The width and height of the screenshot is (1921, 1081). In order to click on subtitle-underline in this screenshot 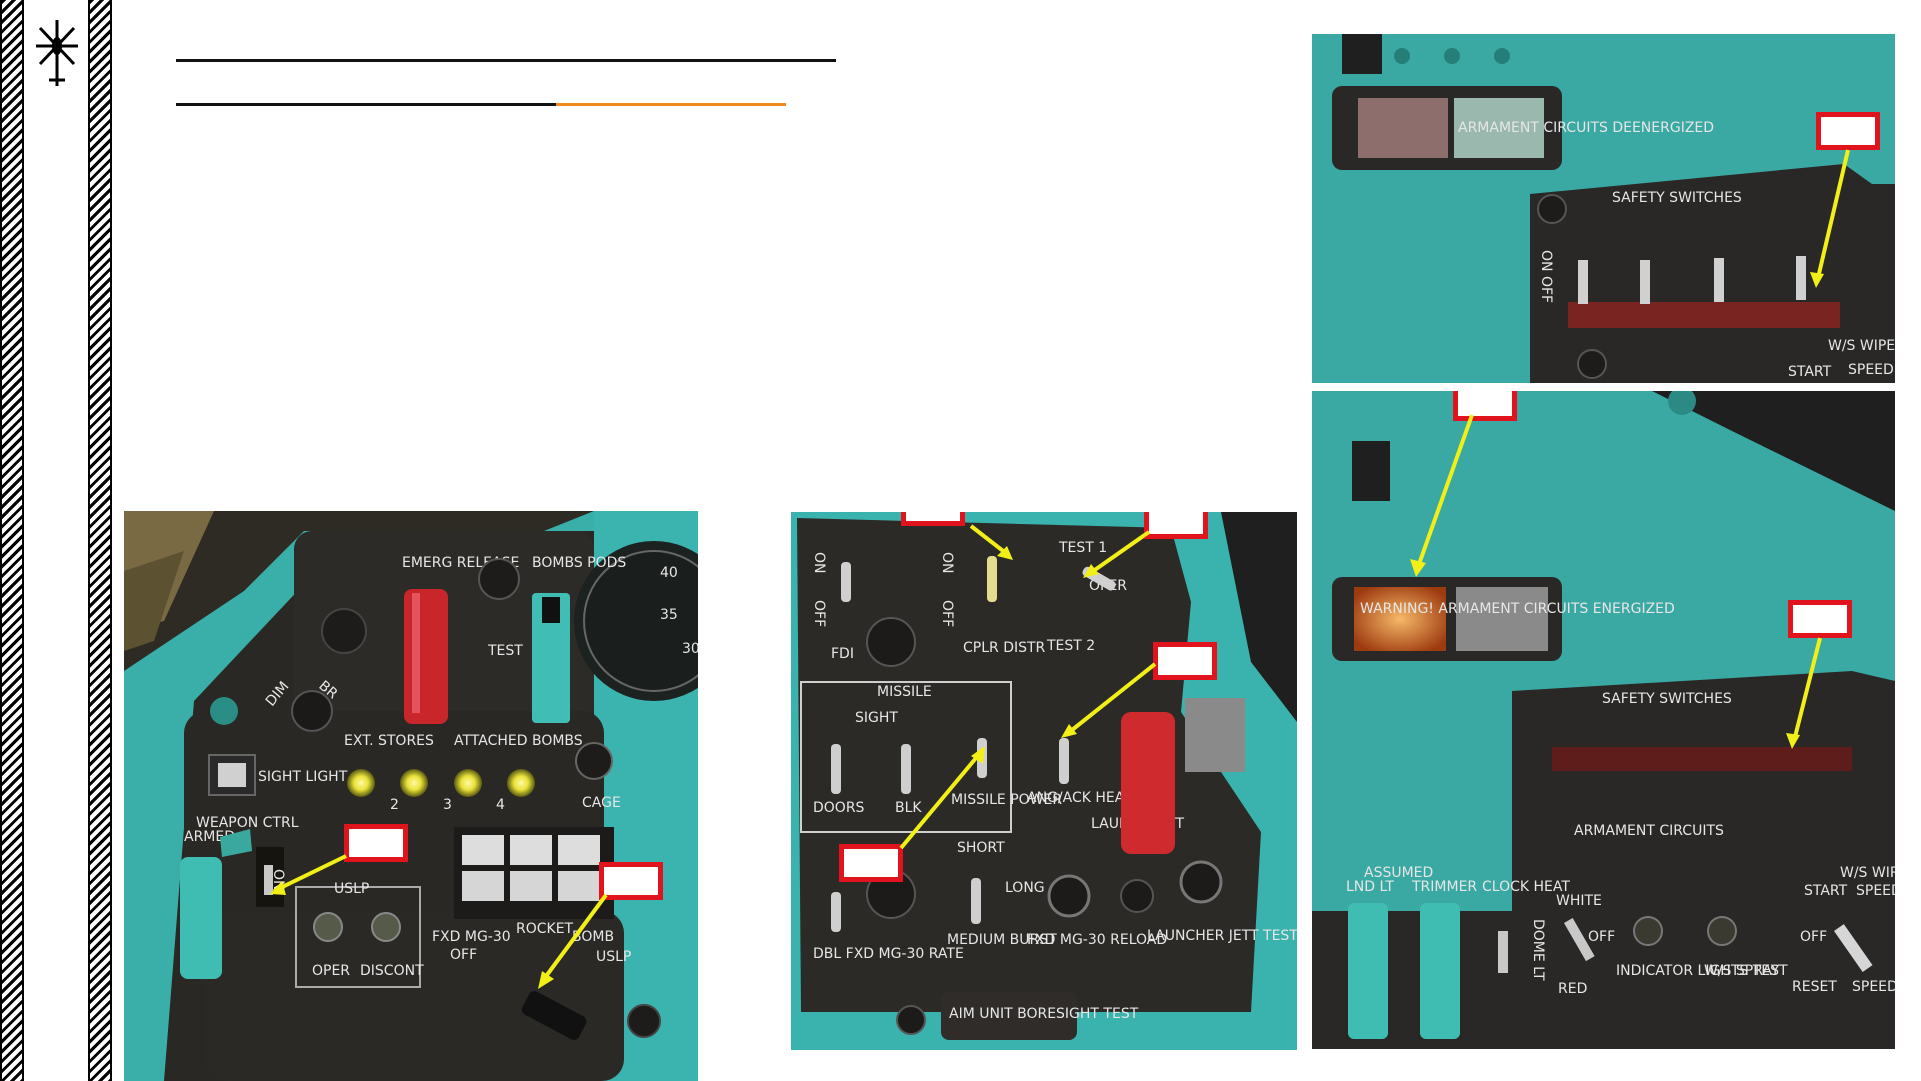, I will do `click(366, 104)`.